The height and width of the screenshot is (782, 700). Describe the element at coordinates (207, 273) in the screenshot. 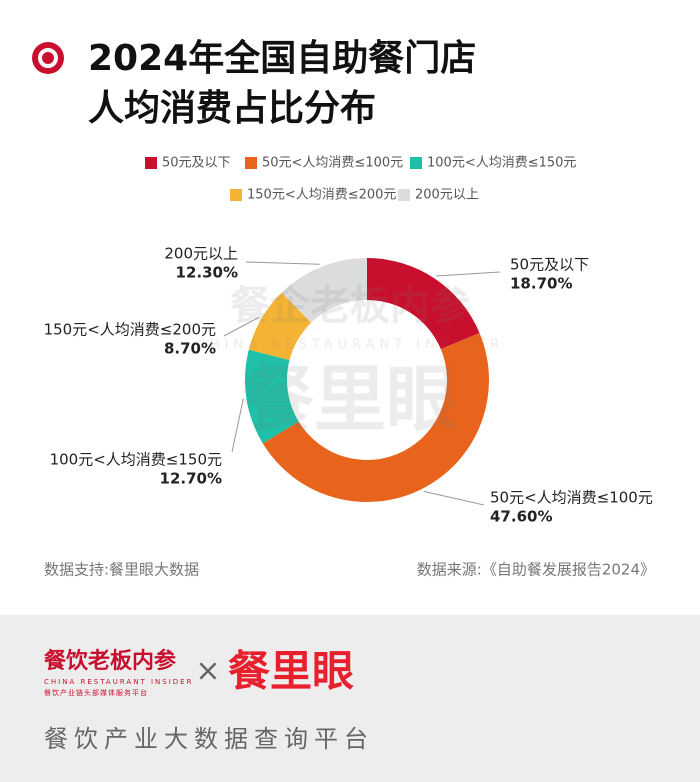

I see `slice-value: 12.30%` at that location.